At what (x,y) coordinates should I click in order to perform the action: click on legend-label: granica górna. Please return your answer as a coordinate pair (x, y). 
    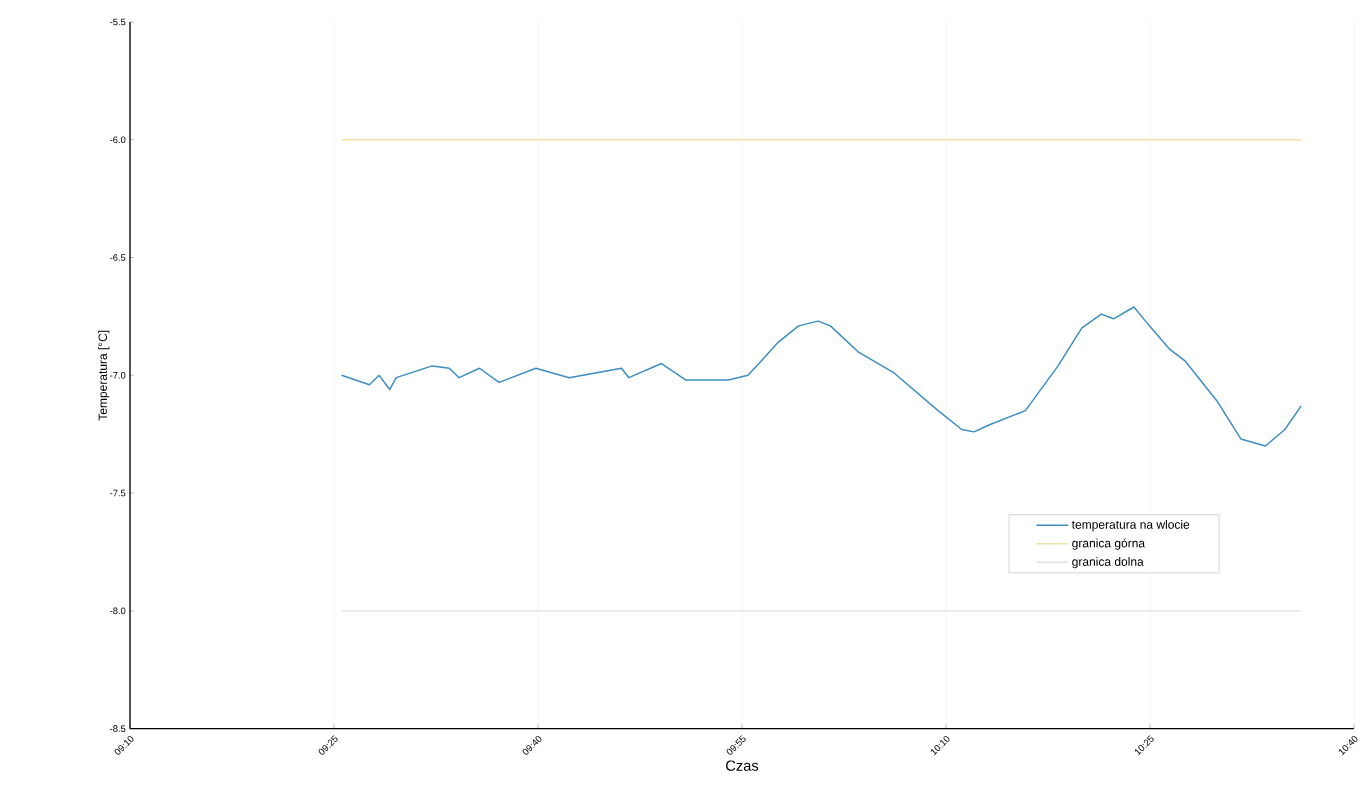
    Looking at the image, I should click on (1109, 544).